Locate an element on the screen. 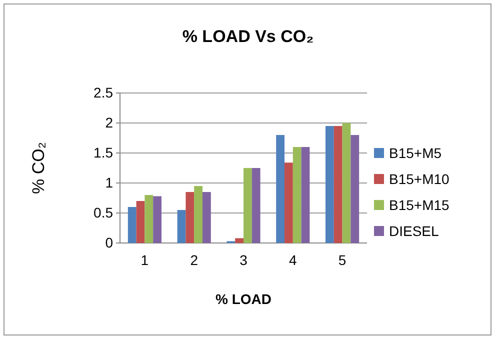  y-tick-label: 0.5 is located at coordinates (104, 212).